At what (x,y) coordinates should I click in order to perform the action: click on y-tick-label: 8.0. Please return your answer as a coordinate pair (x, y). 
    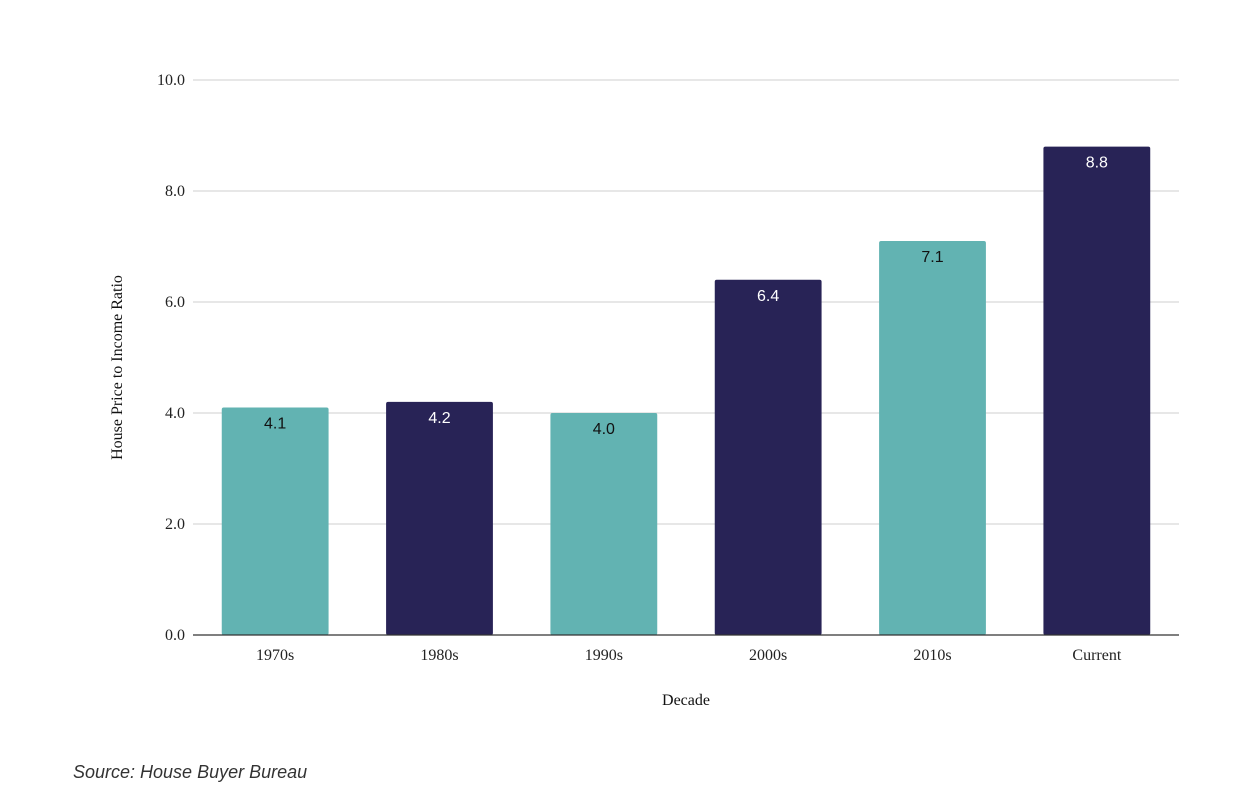
    Looking at the image, I should click on (175, 191).